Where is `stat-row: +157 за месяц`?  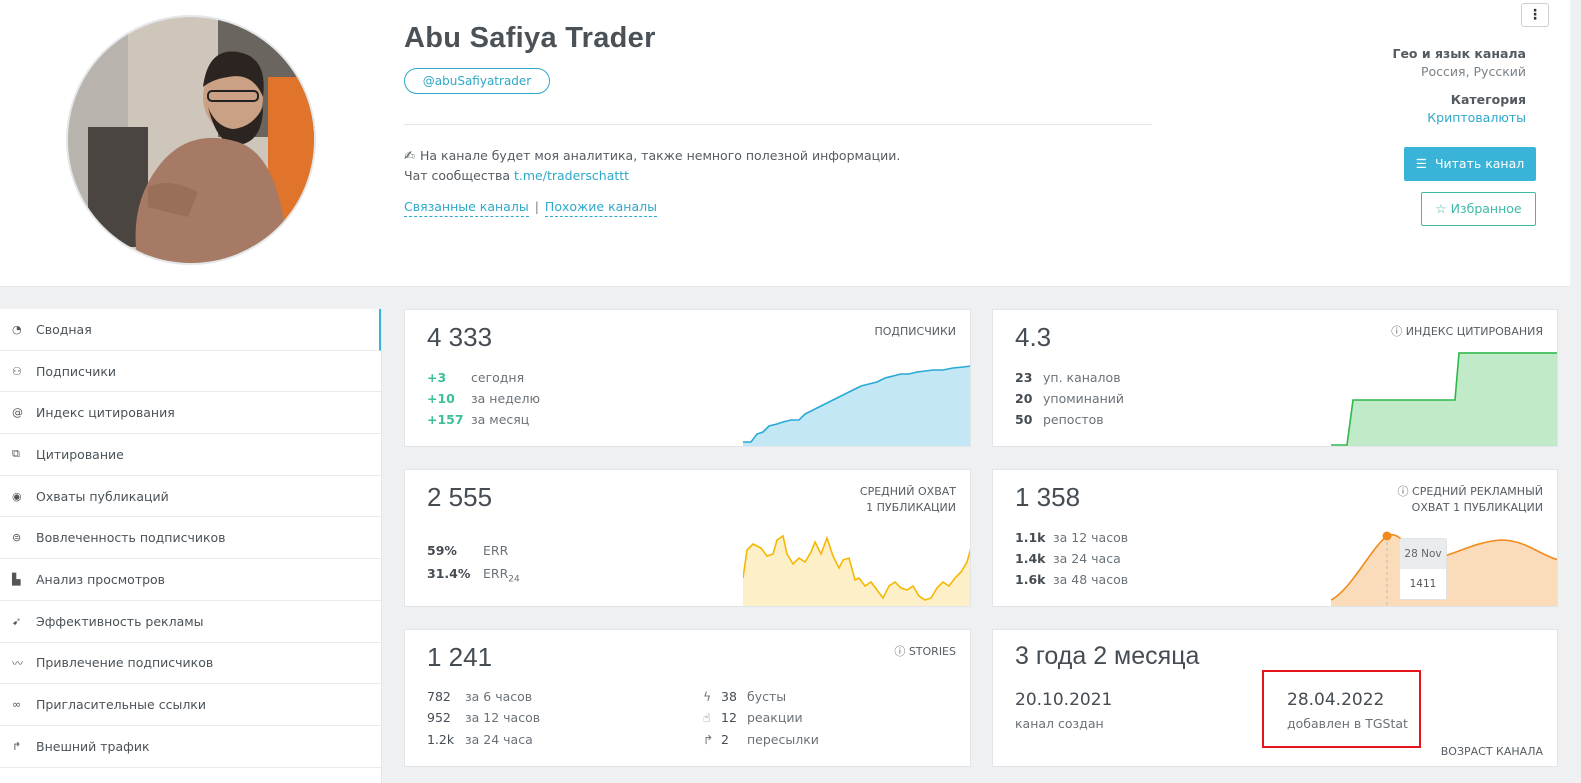 stat-row: +157 за месяц is located at coordinates (478, 419).